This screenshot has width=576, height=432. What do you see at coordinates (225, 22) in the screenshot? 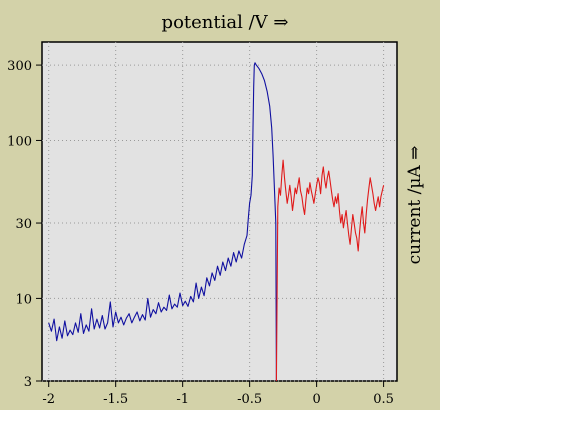
I see `x-axis-title: potential /V ⇒` at bounding box center [225, 22].